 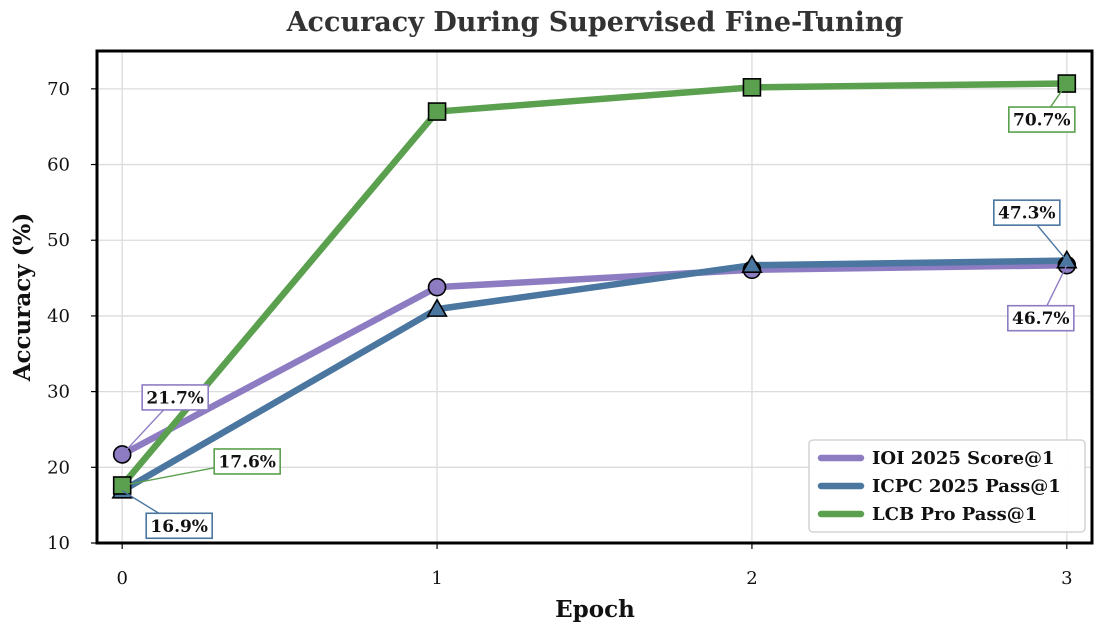 What do you see at coordinates (751, 578) in the screenshot?
I see `x-tick-label: 2` at bounding box center [751, 578].